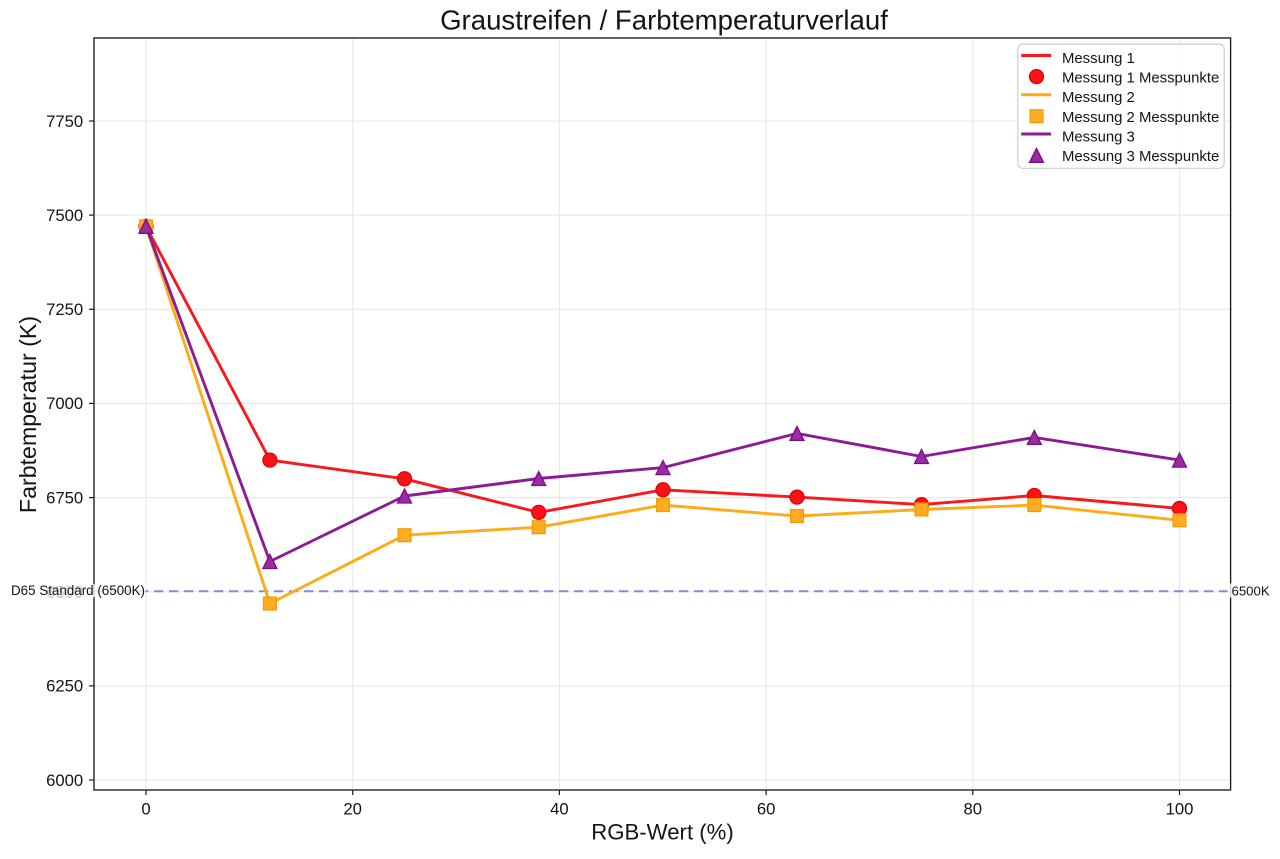  What do you see at coordinates (64, 780) in the screenshot?
I see `svg-text: 6000` at bounding box center [64, 780].